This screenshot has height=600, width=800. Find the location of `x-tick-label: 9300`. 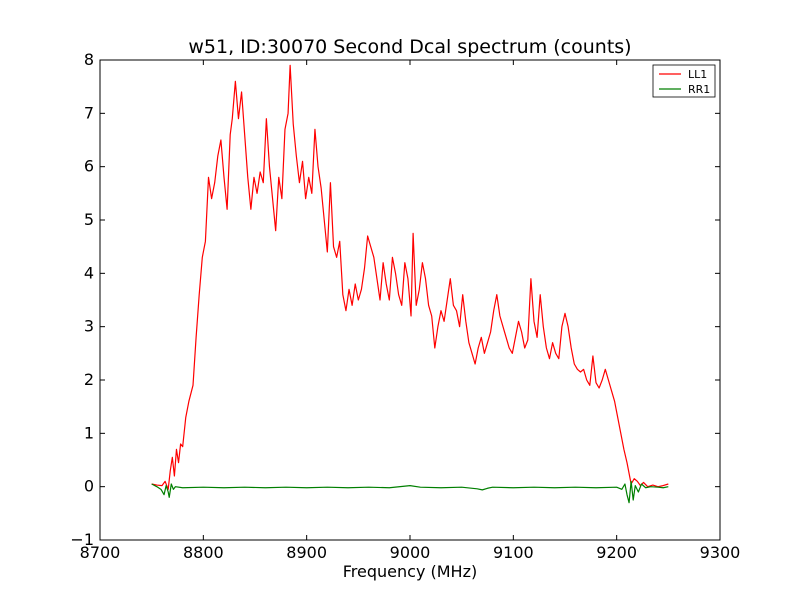

x-tick-label: 9300 is located at coordinates (720, 552).